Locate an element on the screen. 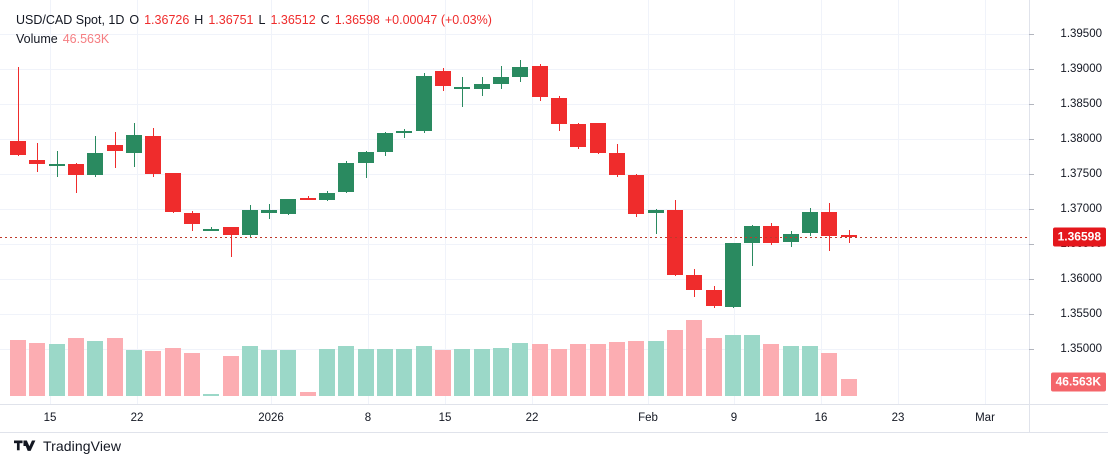  time-axis-label: Mar is located at coordinates (985, 418).